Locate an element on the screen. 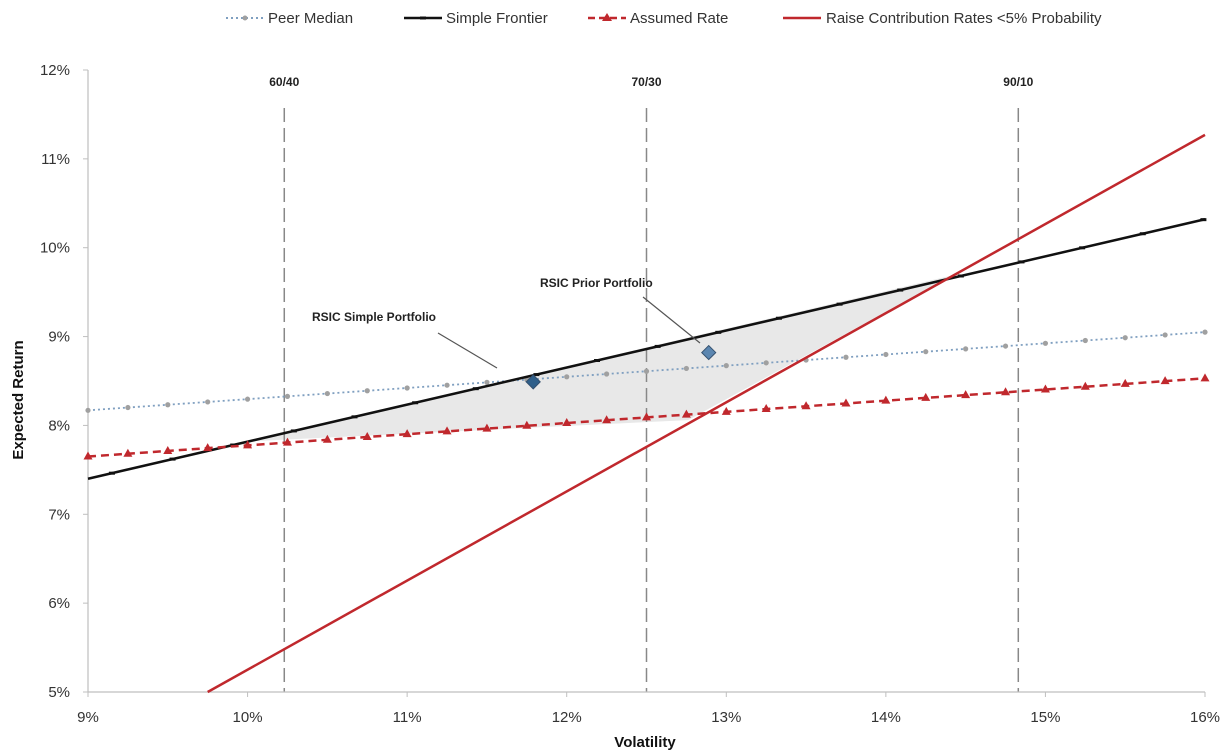 The width and height of the screenshot is (1231, 751). legend-label-assumed-rate: Assumed Rate is located at coordinates (679, 18).